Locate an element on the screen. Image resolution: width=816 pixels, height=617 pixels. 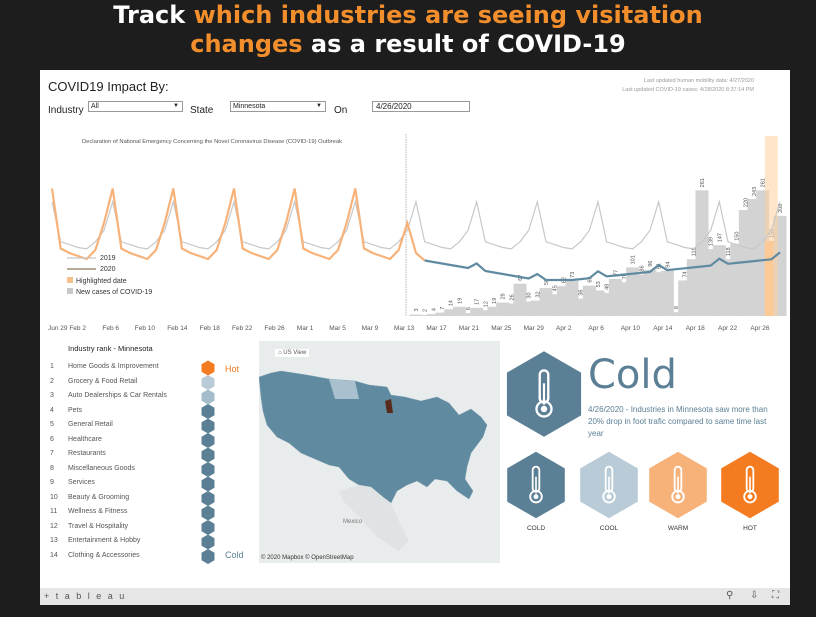
industry-name: Home Goods & Improvement is located at coordinates (113, 366).